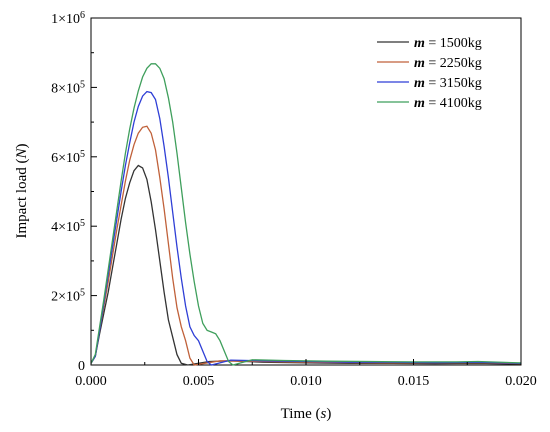  Describe the element at coordinates (414, 381) in the screenshot. I see `x-tick-label: 0.015` at that location.